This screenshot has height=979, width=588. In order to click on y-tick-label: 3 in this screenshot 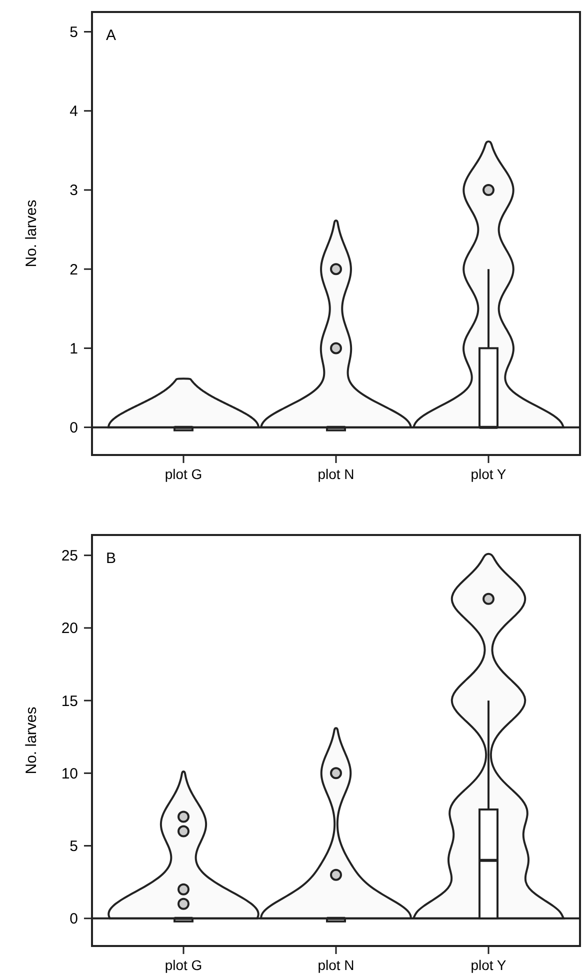, I will do `click(74, 191)`.